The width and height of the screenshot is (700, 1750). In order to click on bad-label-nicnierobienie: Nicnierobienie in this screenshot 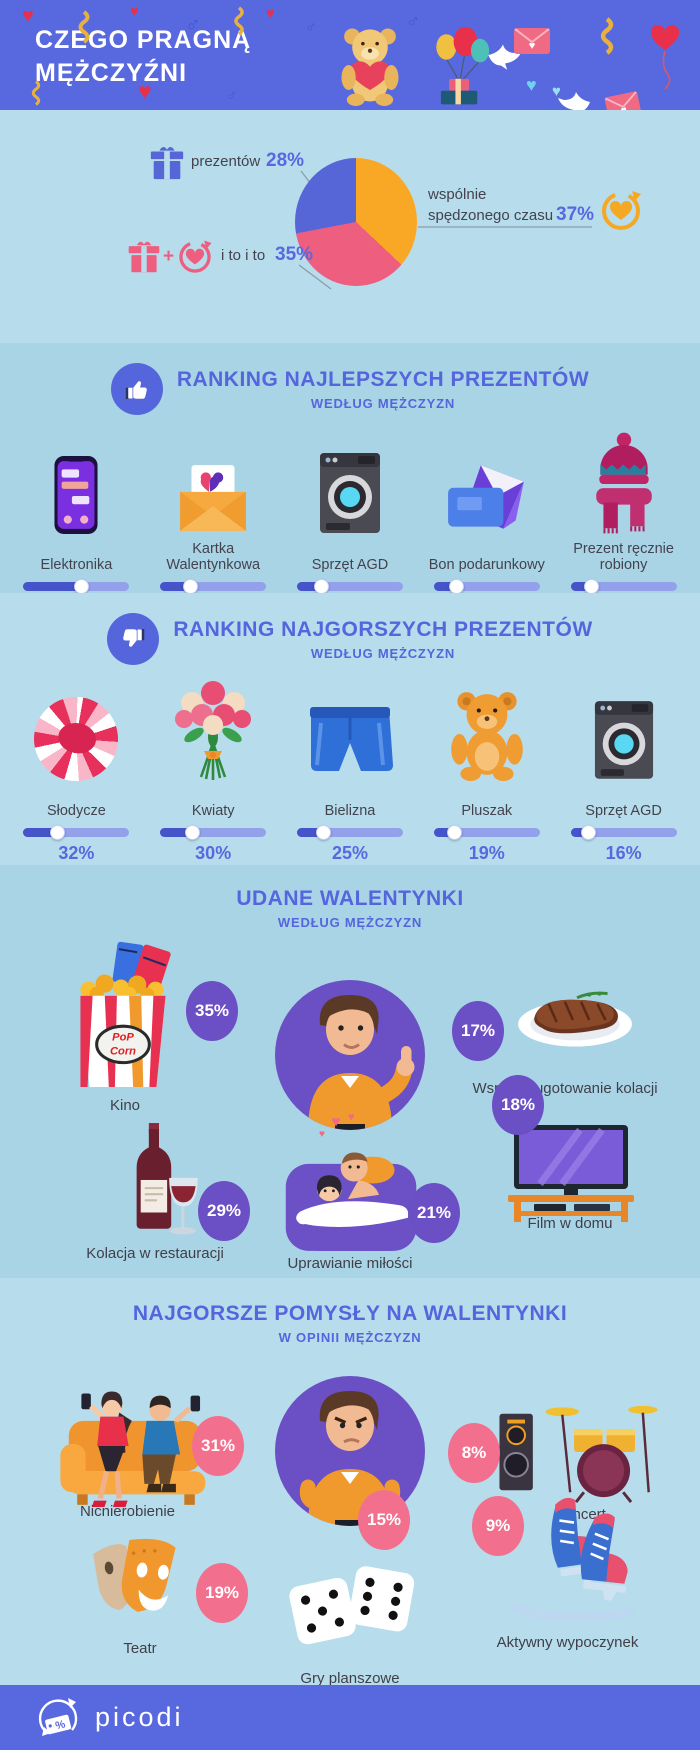, I will do `click(127, 1511)`.